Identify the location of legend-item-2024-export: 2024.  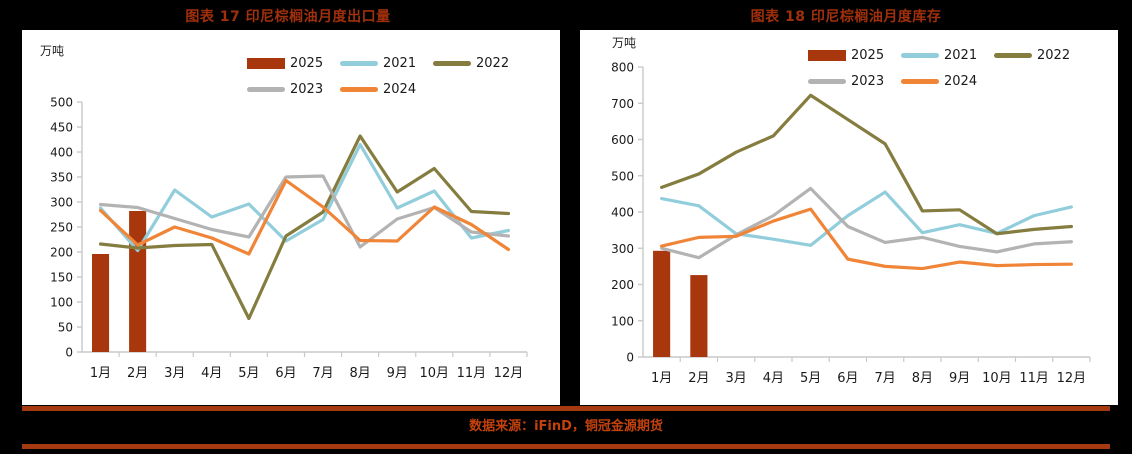
(386, 89).